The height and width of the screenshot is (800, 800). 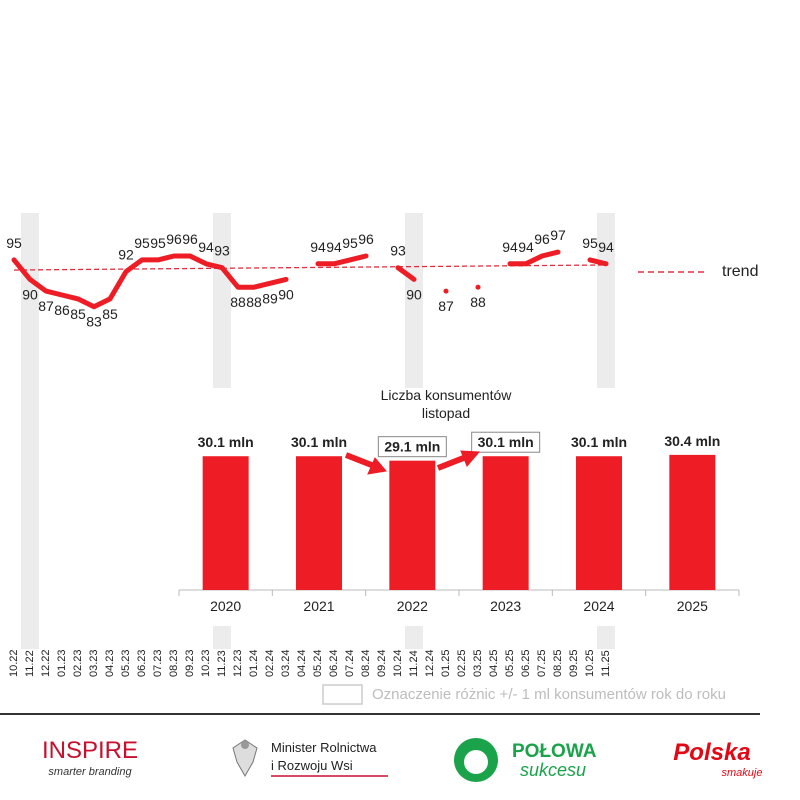 What do you see at coordinates (174, 663) in the screenshot?
I see `x-tick-label: 08.23` at bounding box center [174, 663].